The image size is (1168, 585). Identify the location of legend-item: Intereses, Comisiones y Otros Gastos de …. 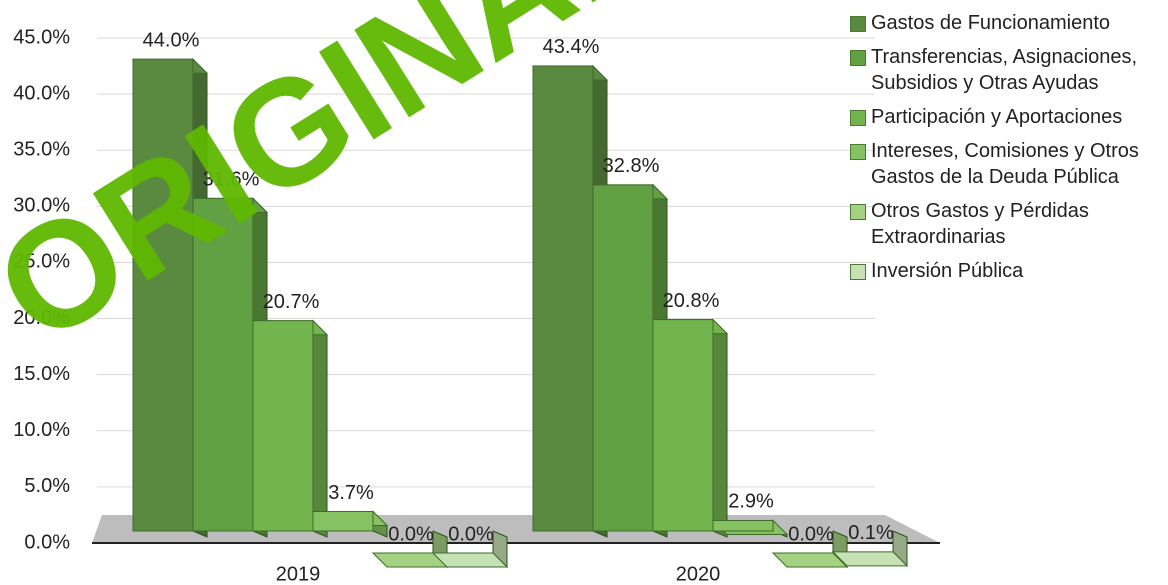
(1007, 164).